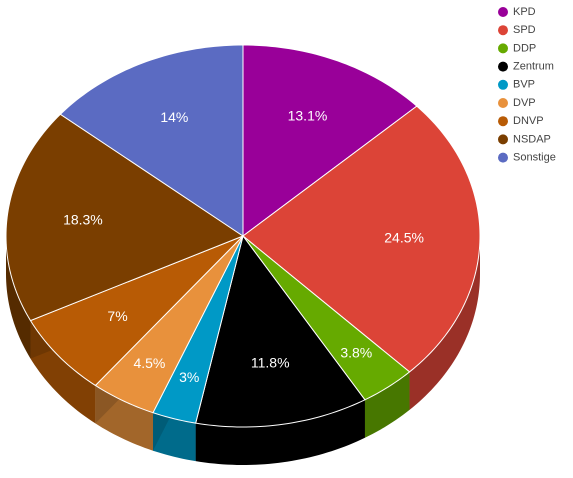 The height and width of the screenshot is (478, 573). I want to click on slice-label: 13.1%, so click(308, 116).